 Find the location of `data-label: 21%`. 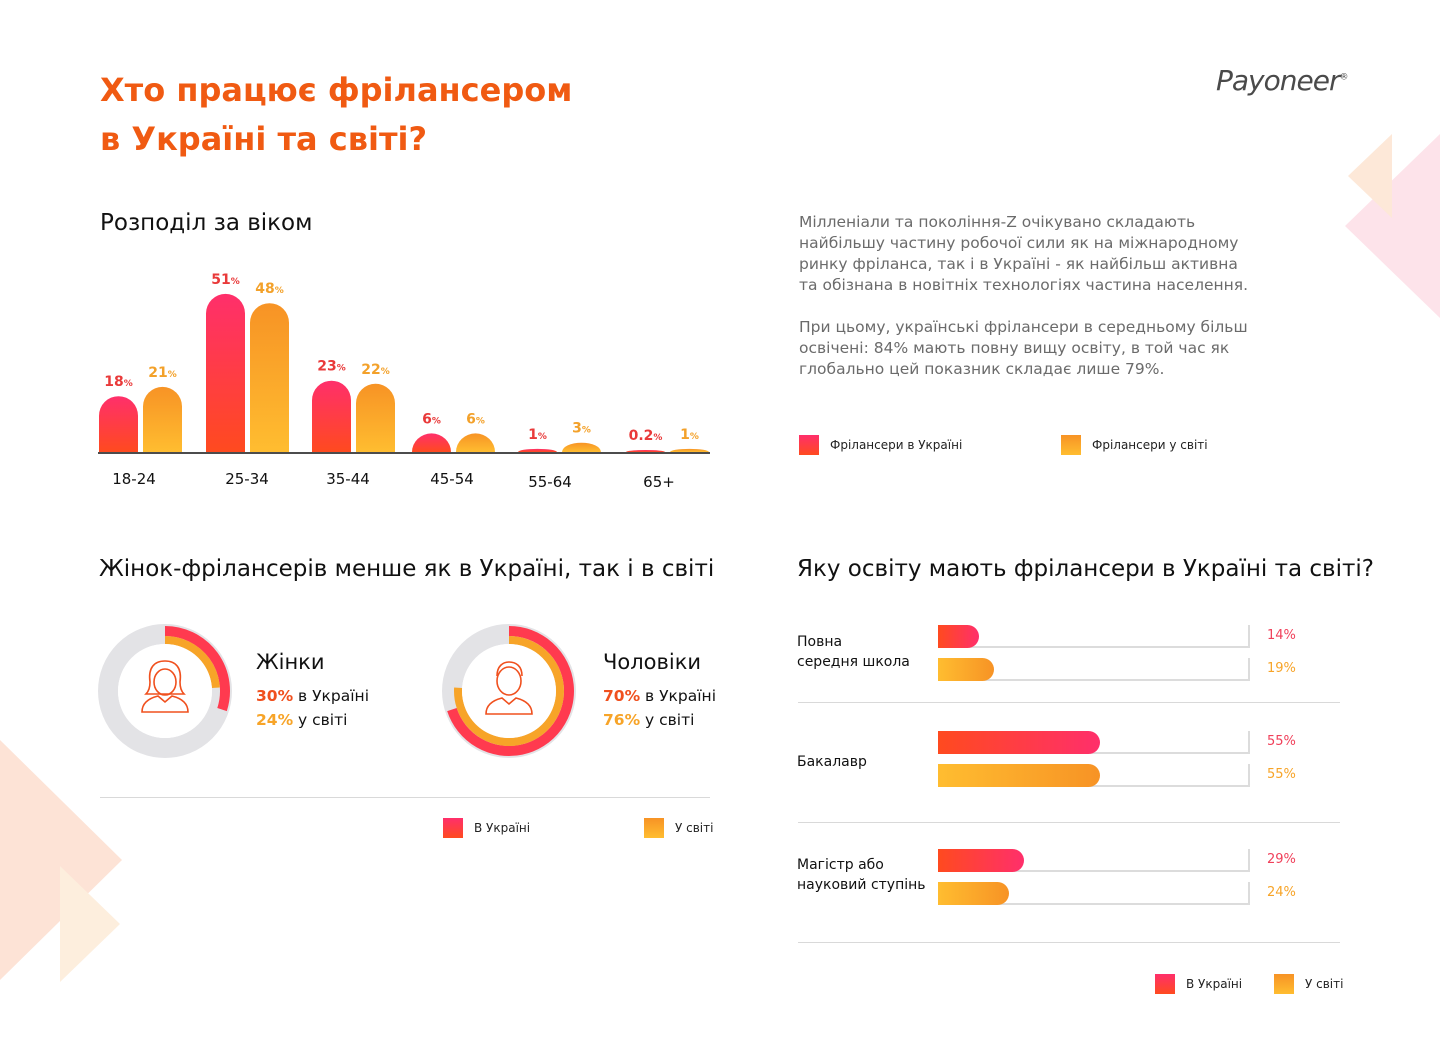

data-label: 21% is located at coordinates (162, 373).